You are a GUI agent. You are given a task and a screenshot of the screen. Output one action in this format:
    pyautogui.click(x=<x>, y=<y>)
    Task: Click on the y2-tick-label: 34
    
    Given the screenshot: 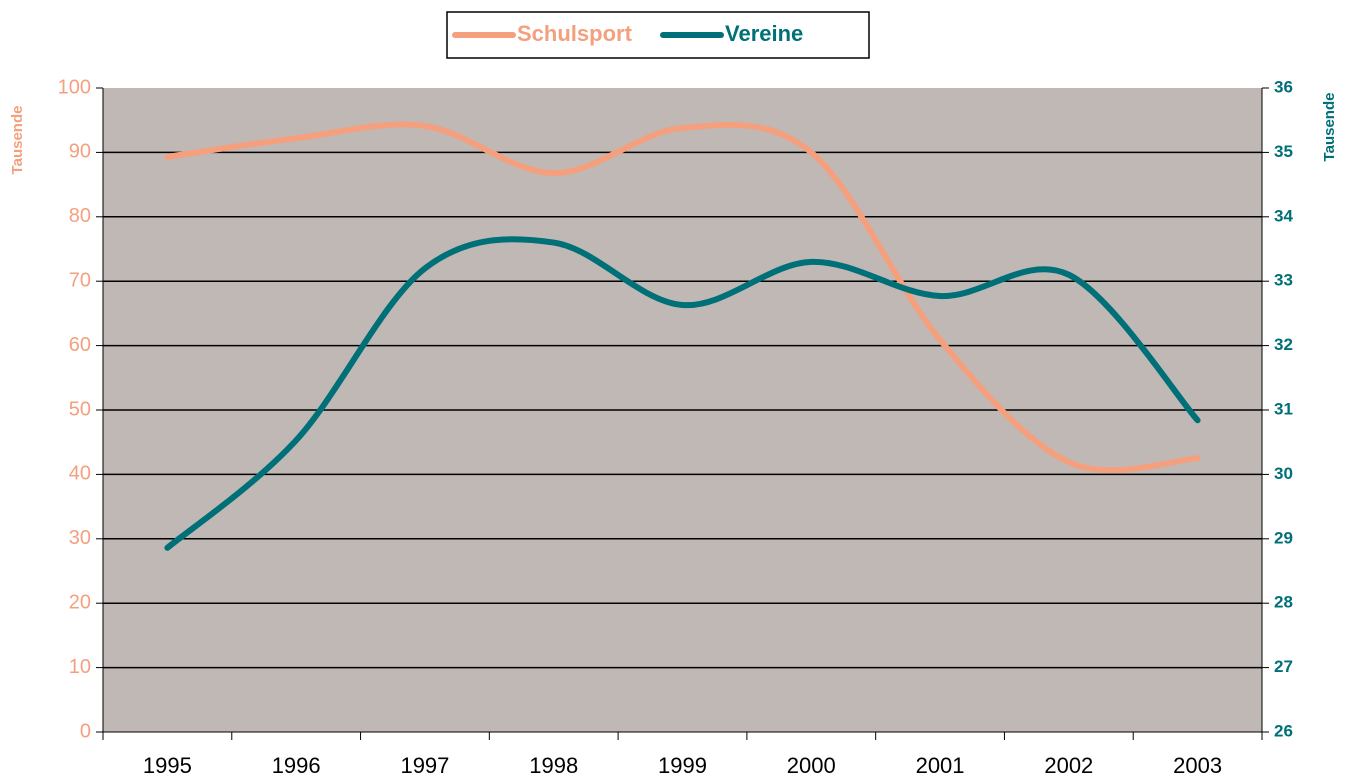 What is the action you would take?
    pyautogui.click(x=1283, y=215)
    